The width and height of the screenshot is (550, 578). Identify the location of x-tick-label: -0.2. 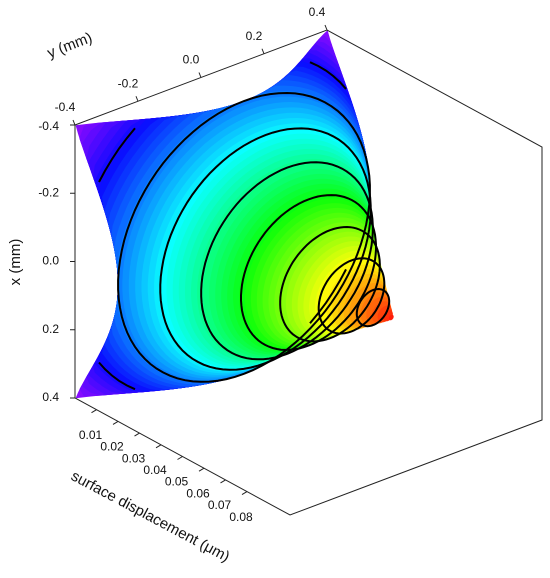
(48, 192).